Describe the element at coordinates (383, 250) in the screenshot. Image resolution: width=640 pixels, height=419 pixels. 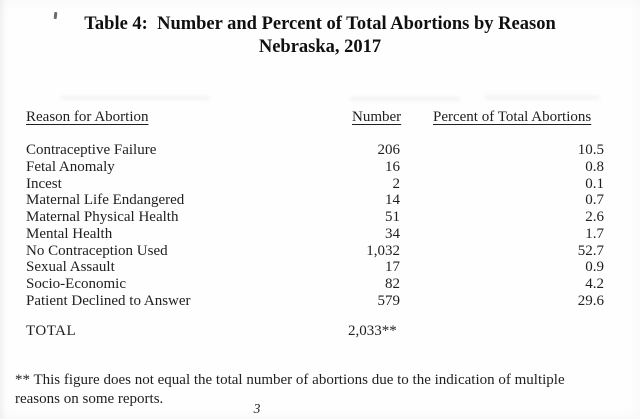
I see `number-cell: 1,032` at that location.